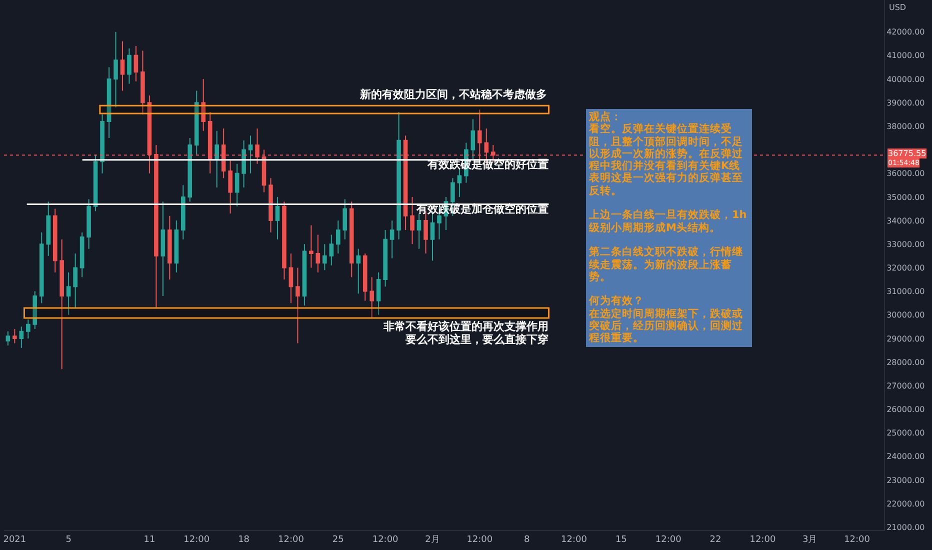  Describe the element at coordinates (905, 503) in the screenshot. I see `y-tick-label: 22000.00` at that location.